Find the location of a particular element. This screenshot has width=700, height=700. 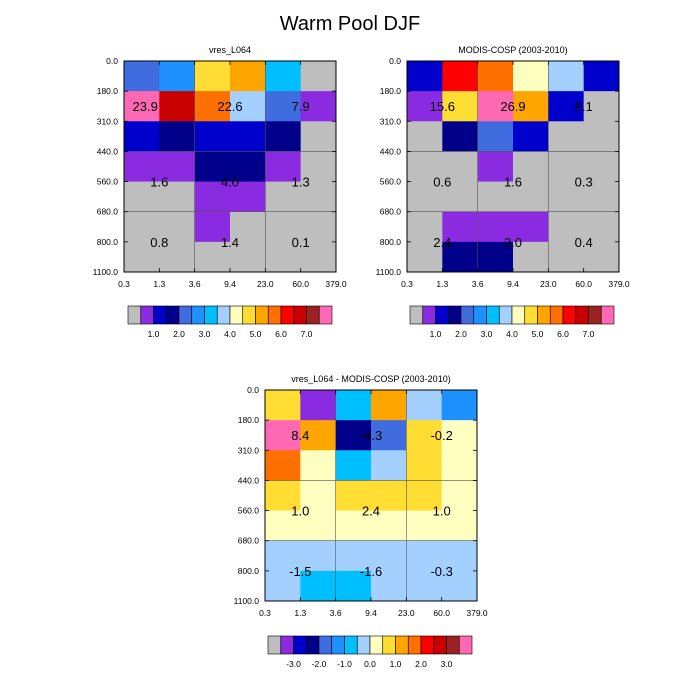

colorbar-label: 3.0 is located at coordinates (447, 664).